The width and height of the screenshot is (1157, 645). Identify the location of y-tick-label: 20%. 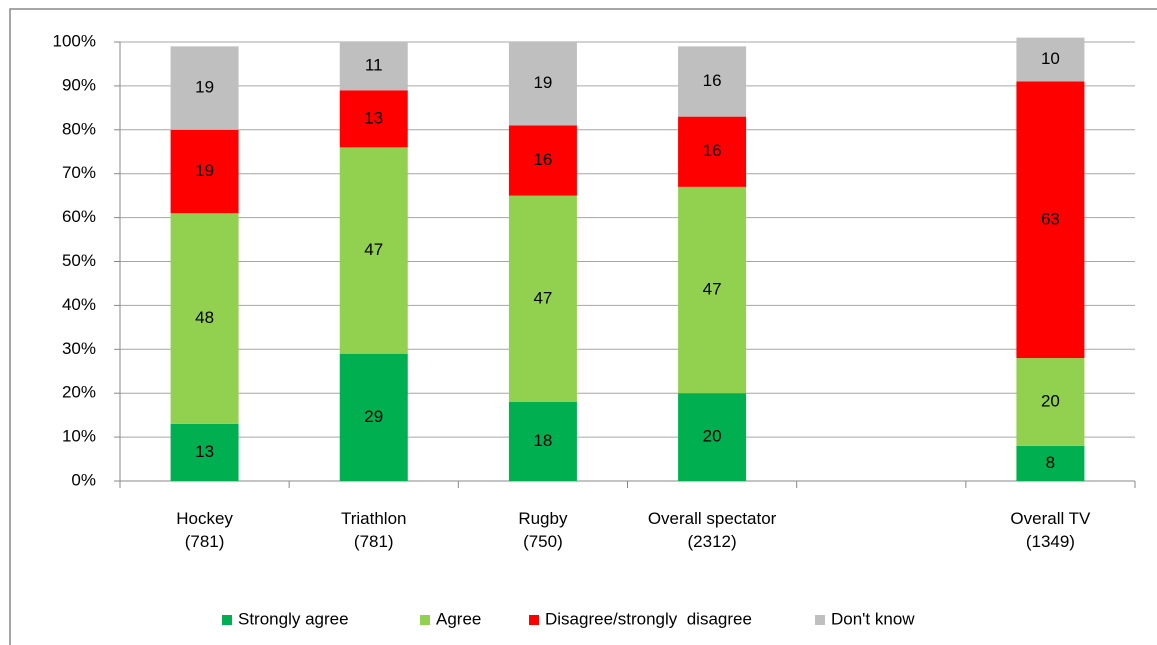
(79, 392).